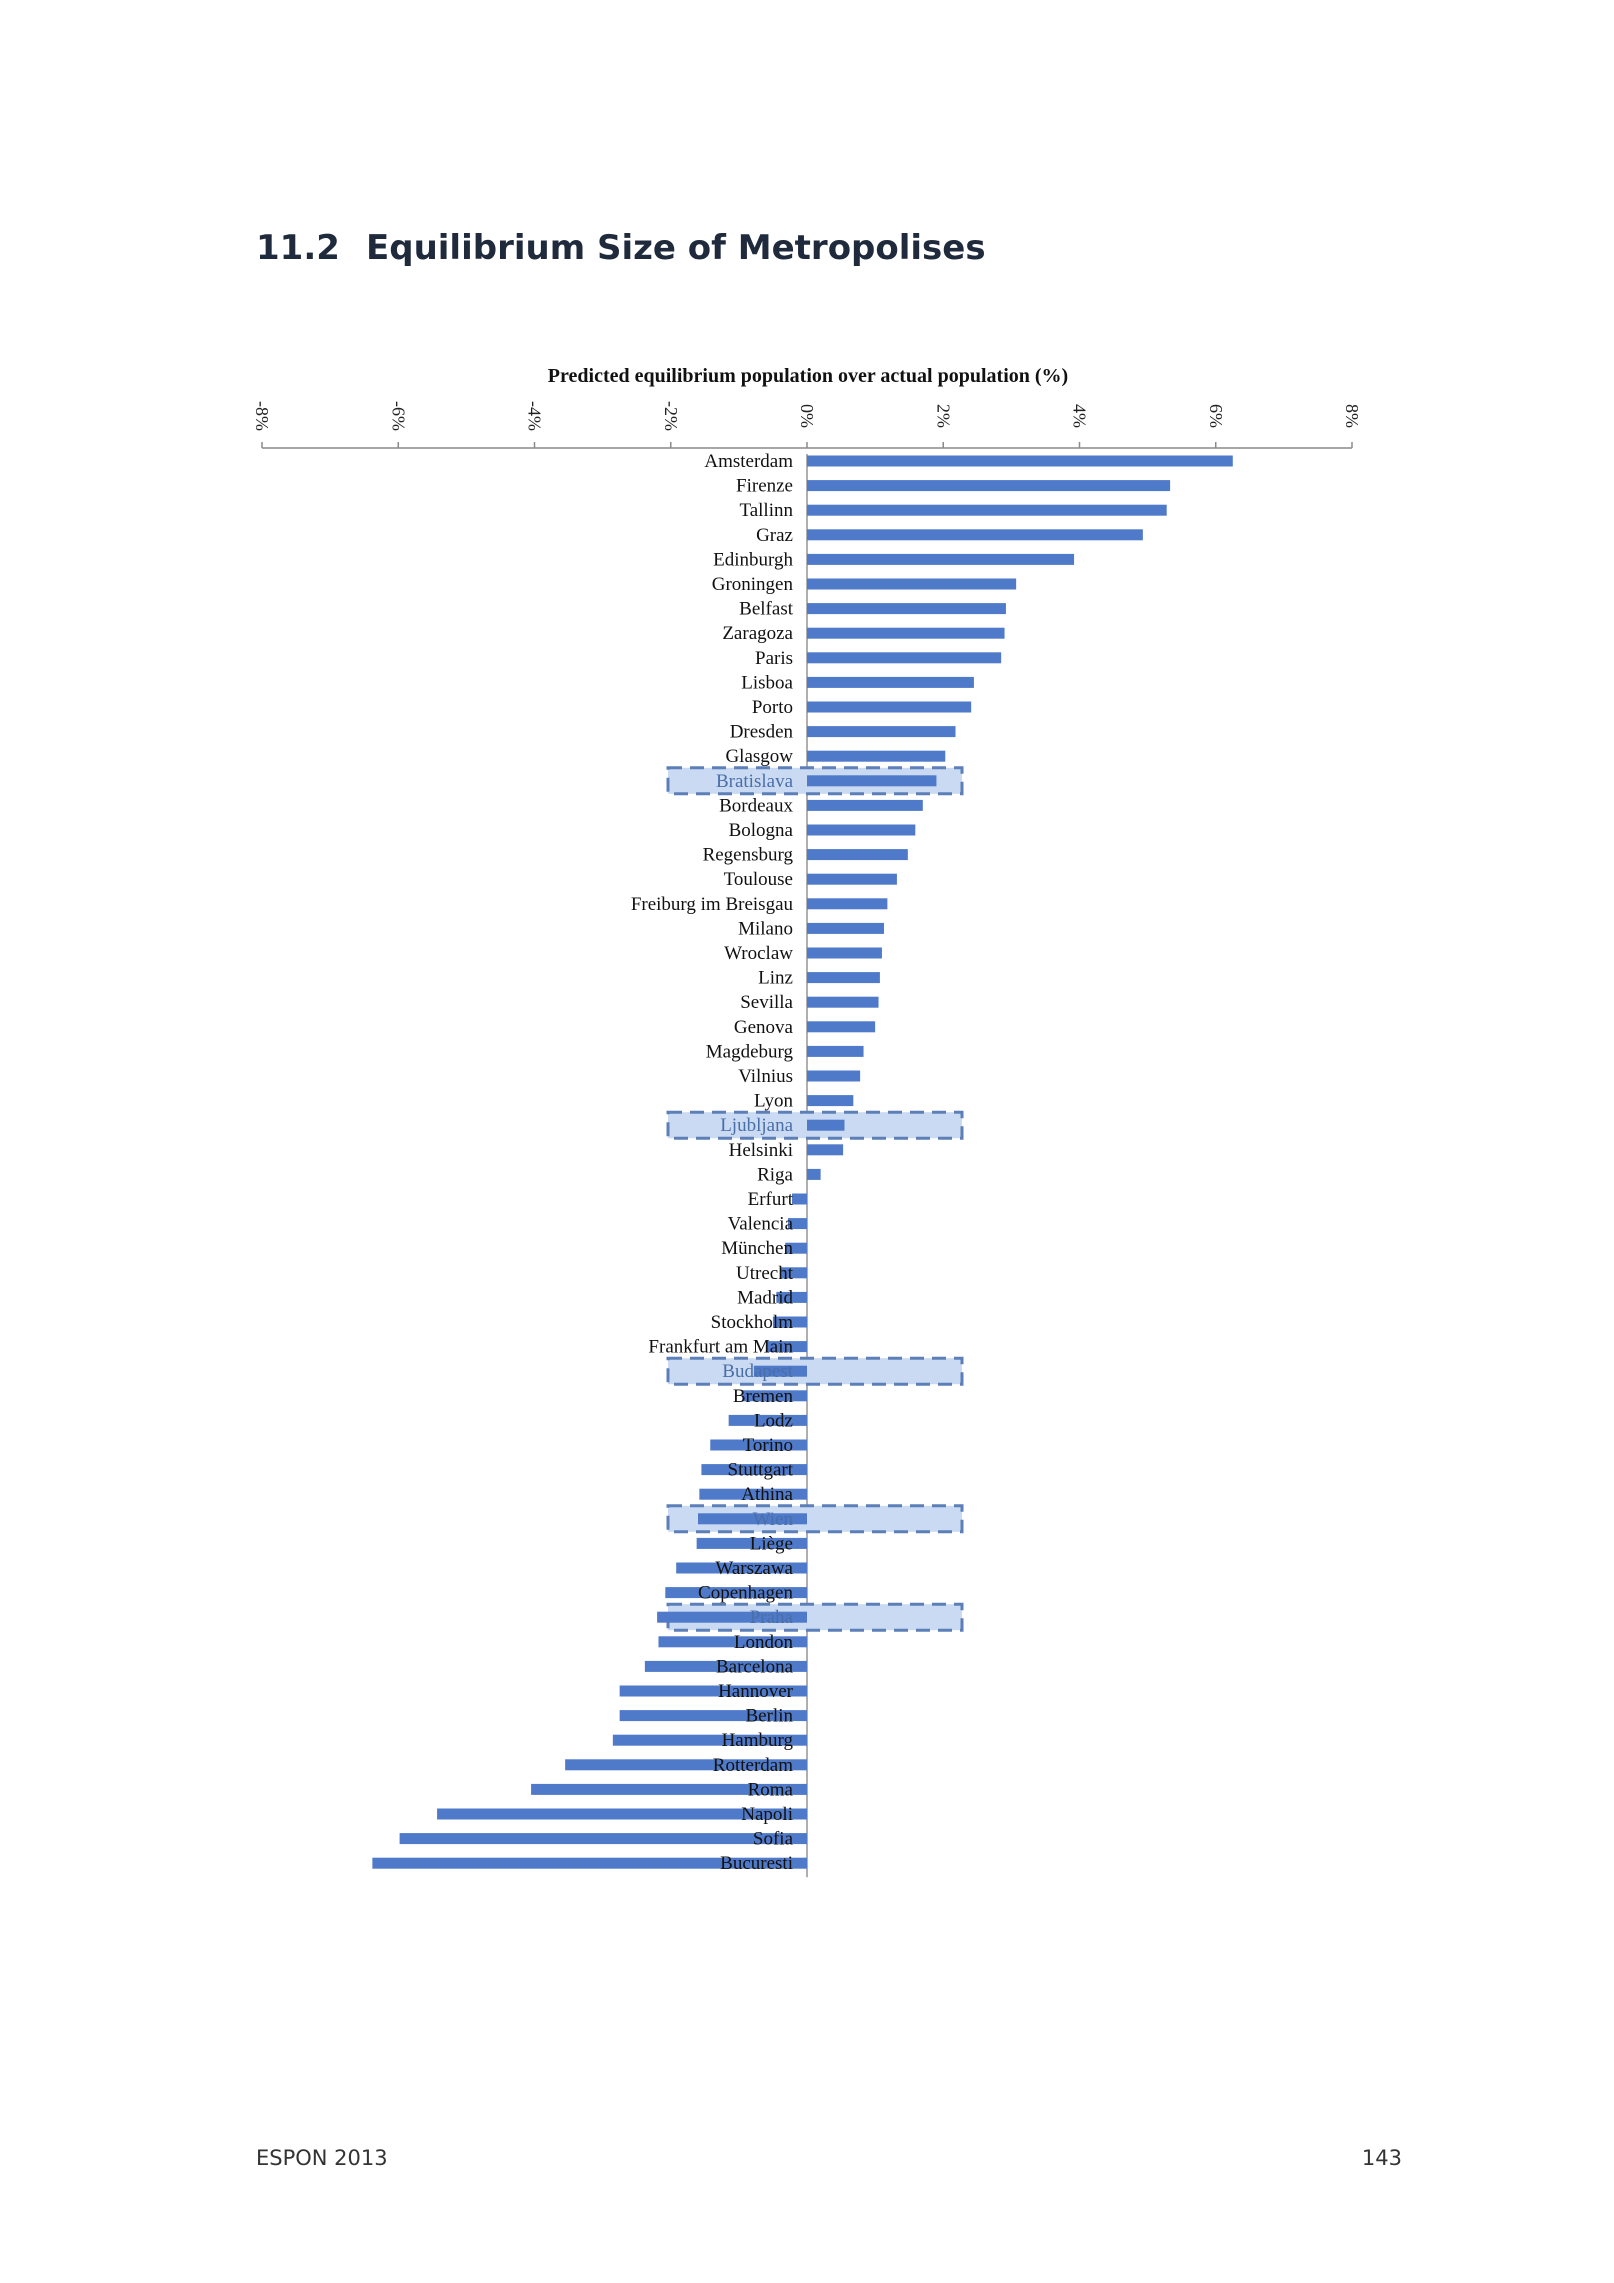 The image size is (1614, 2283). Describe the element at coordinates (755, 781) in the screenshot. I see `category-label: Bratislava` at that location.